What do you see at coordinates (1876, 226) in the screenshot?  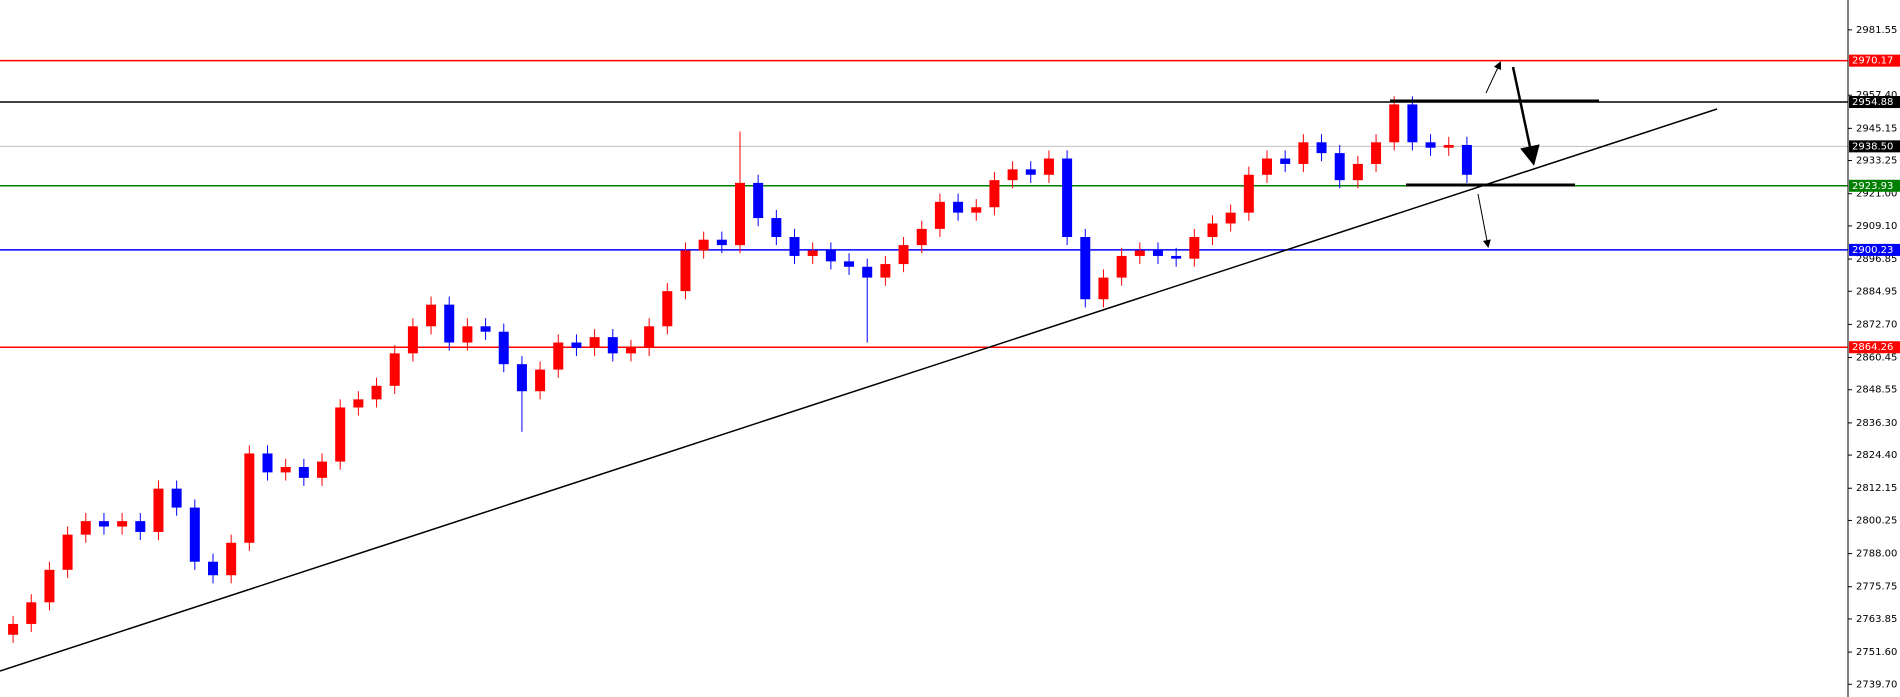 I see `y-tick-label: 2909.10` at bounding box center [1876, 226].